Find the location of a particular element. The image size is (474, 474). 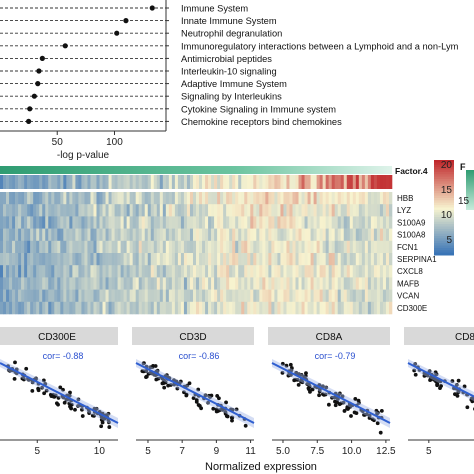

panel-x-tick-label: 7 is located at coordinates (182, 451).